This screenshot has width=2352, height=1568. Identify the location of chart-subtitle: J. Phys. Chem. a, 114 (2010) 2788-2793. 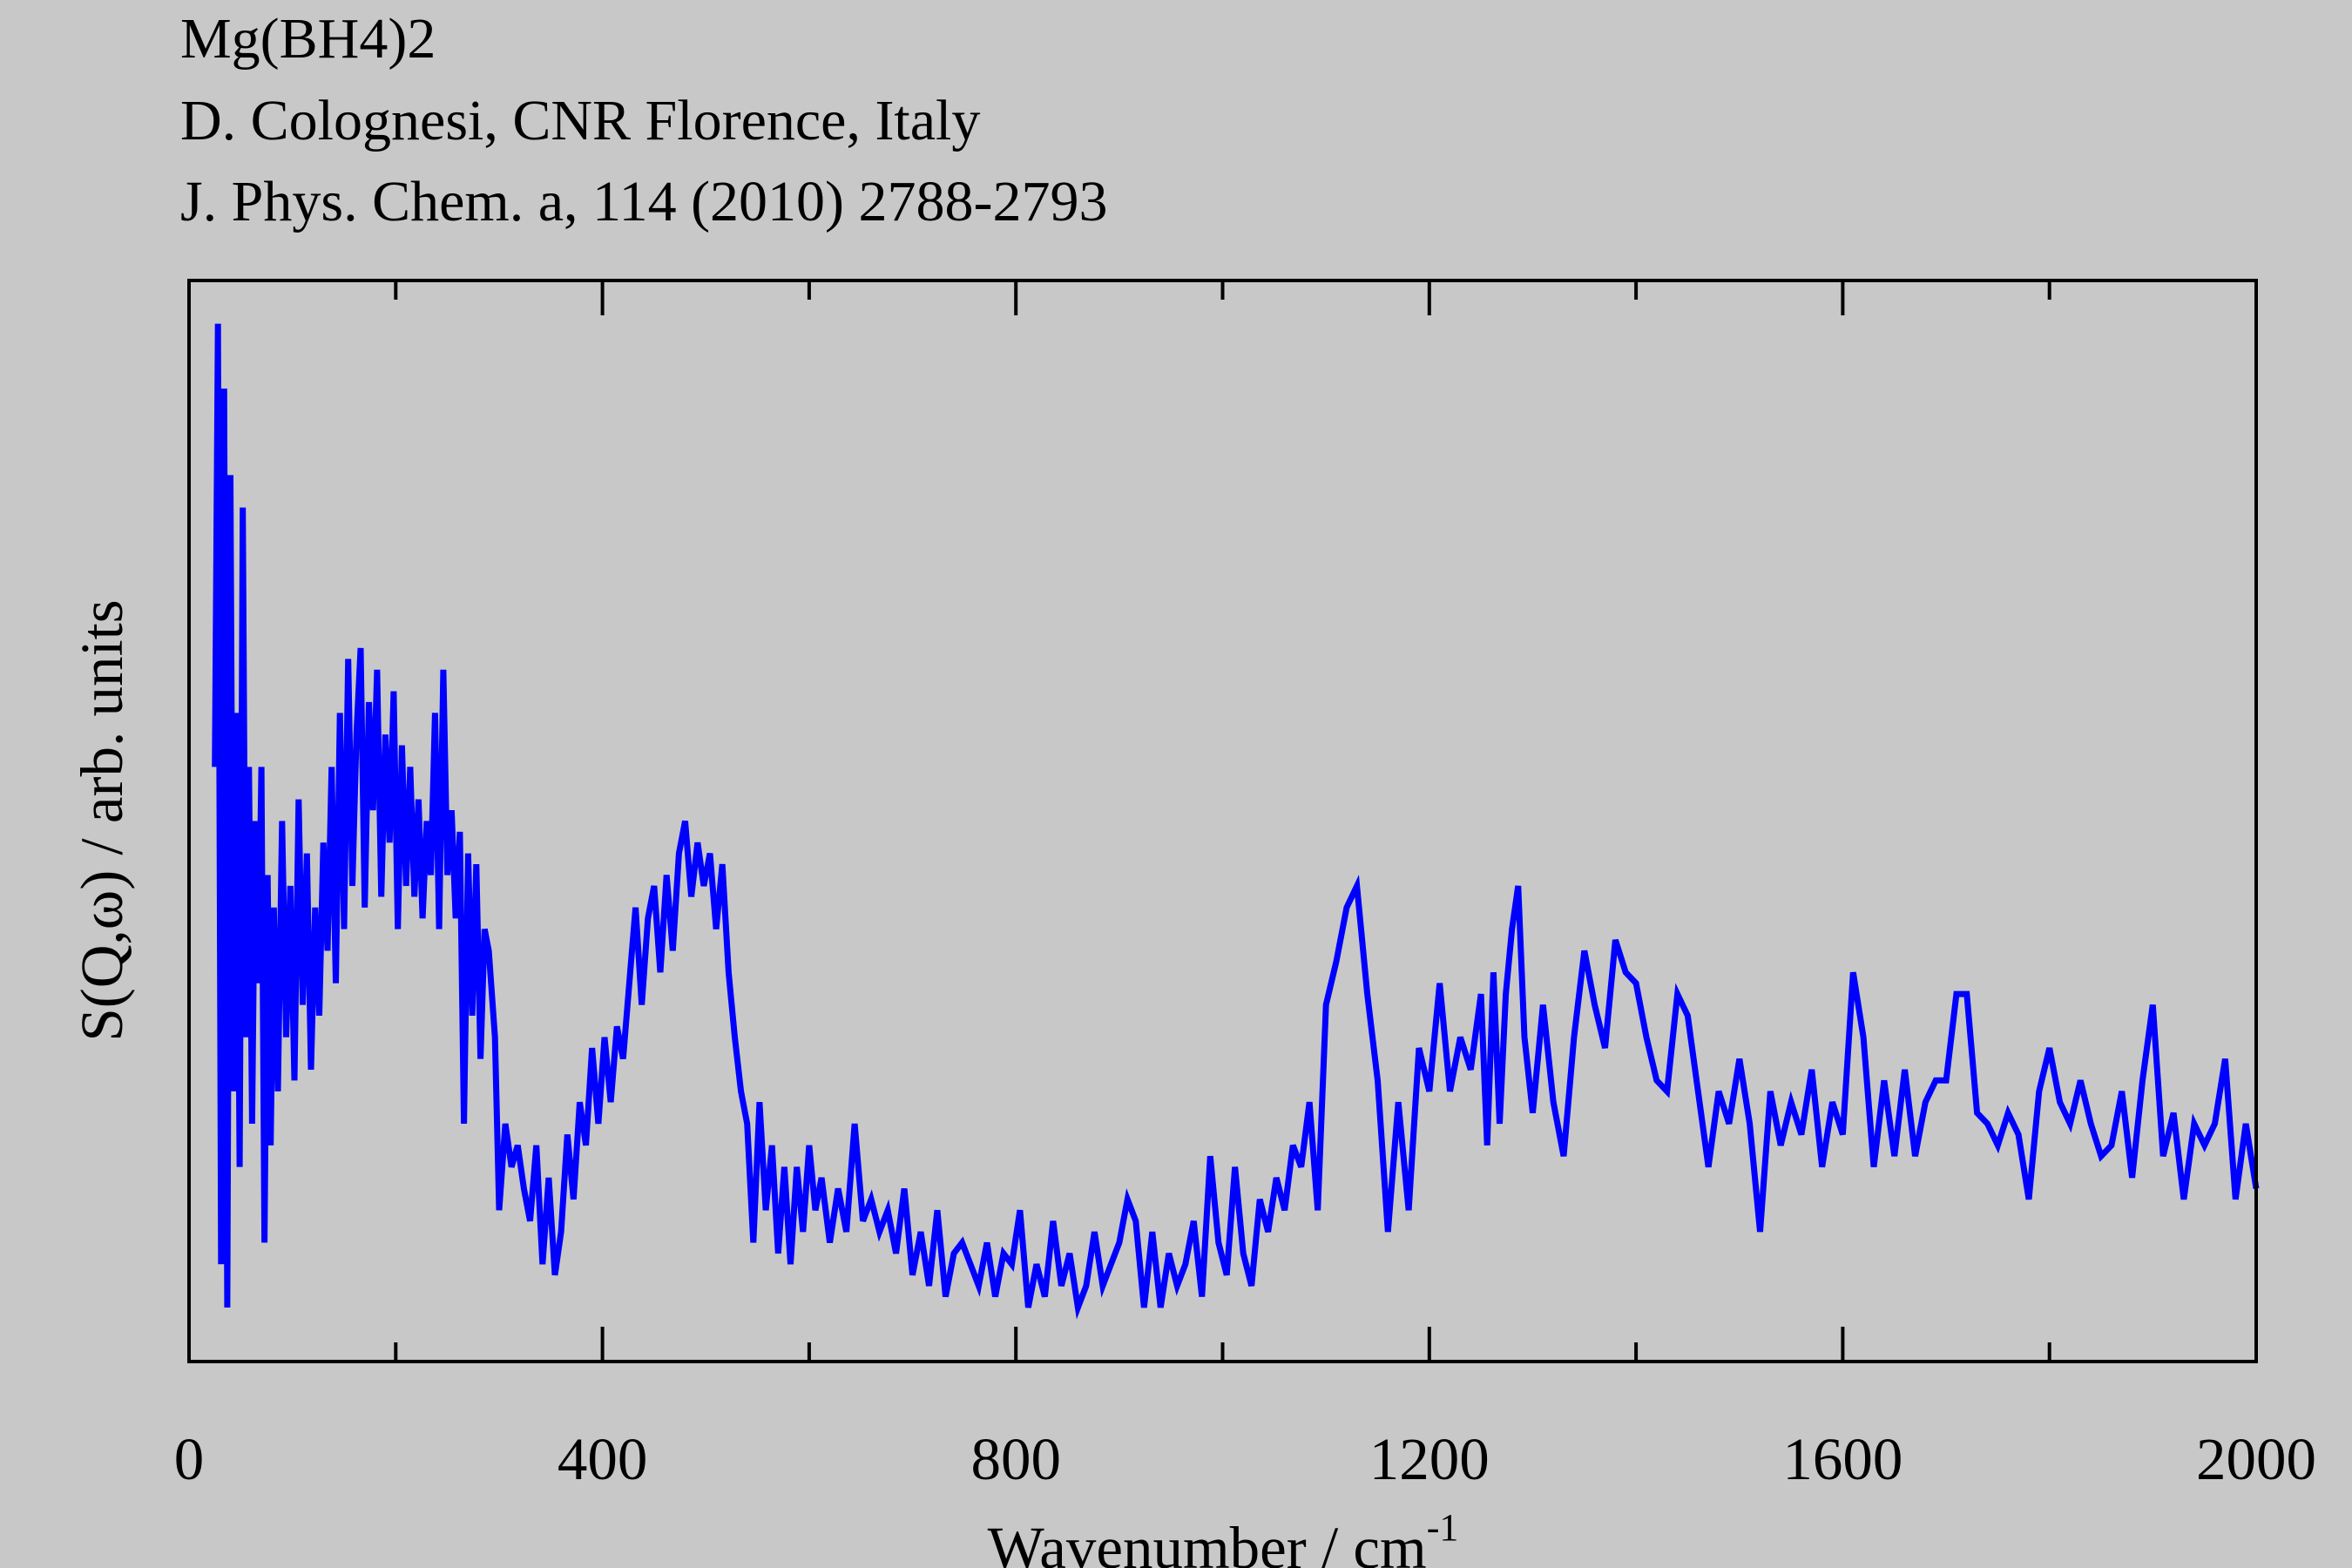
(644, 201).